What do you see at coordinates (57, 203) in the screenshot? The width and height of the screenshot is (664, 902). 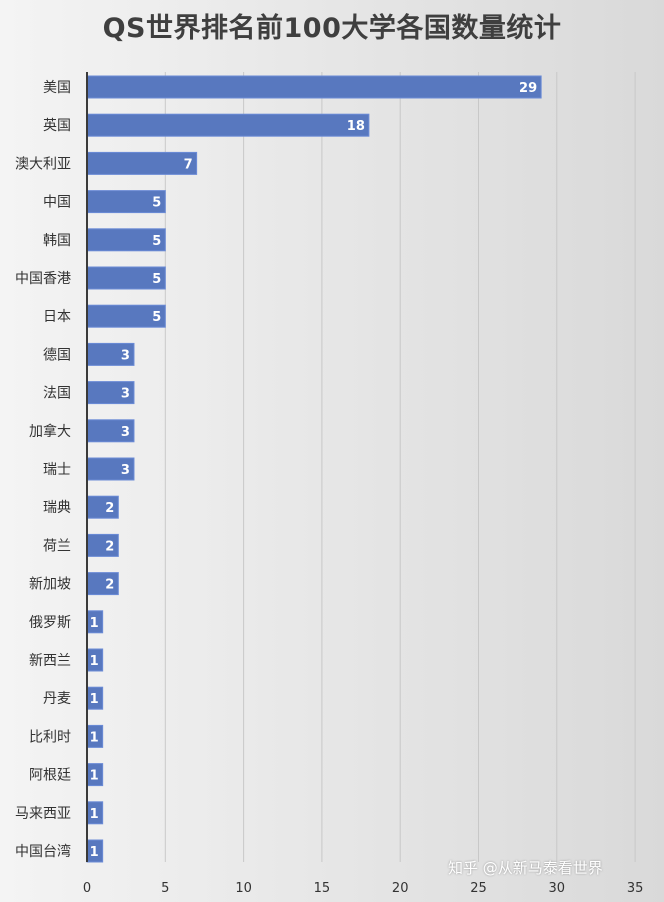 I see `category-label: 中国` at bounding box center [57, 203].